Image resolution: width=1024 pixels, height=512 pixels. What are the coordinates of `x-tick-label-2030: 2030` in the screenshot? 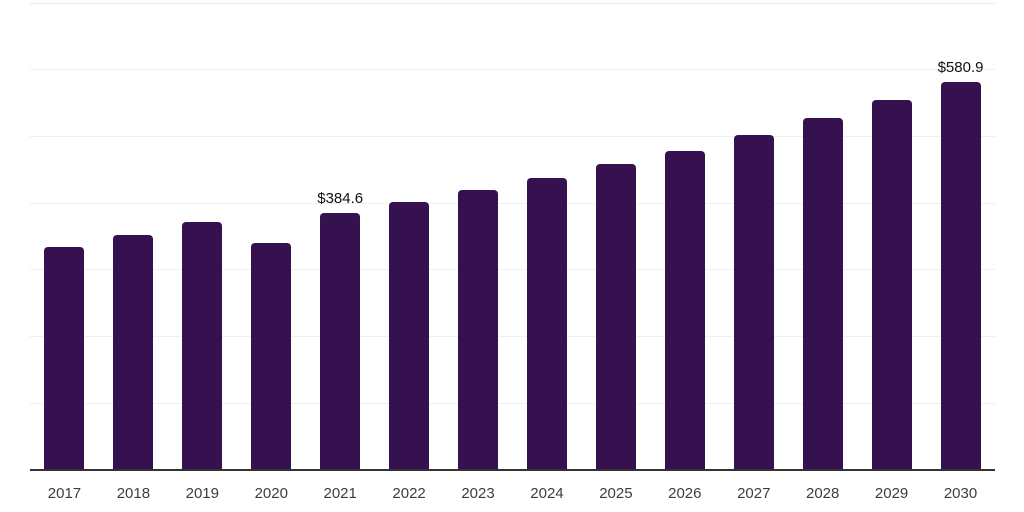 It's located at (960, 493).